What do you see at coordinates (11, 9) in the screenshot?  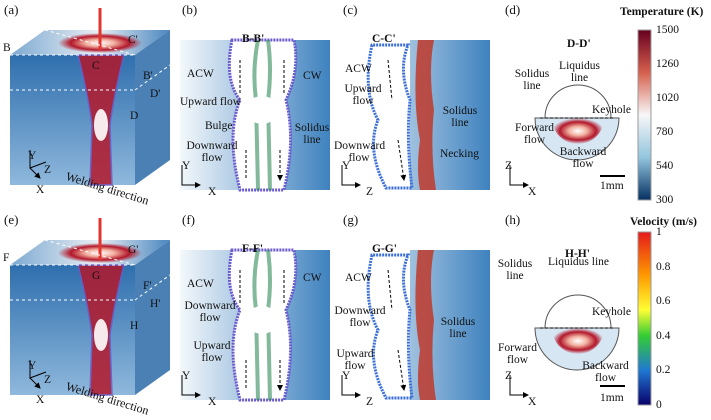 I see `panel-label: (a)` at bounding box center [11, 9].